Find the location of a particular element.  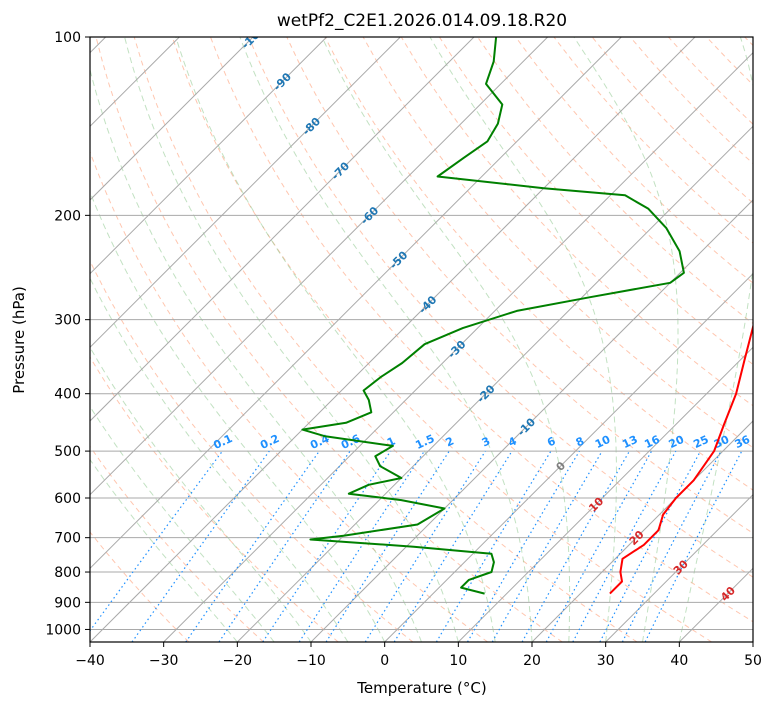

y-tick-label: 800 is located at coordinates (67, 573).